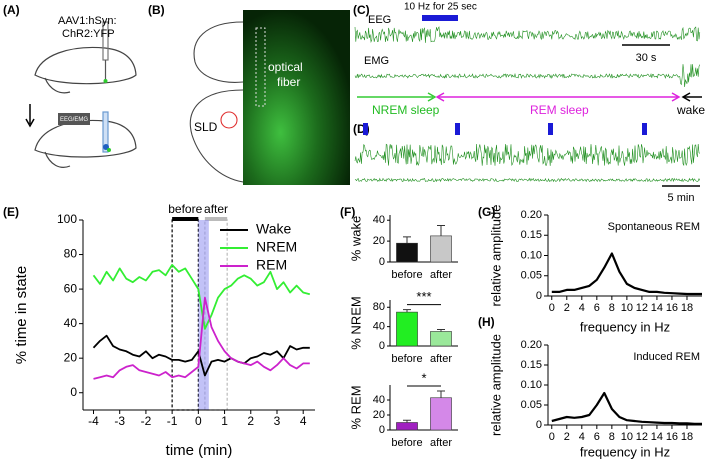 Image resolution: width=709 pixels, height=469 pixels. I want to click on y-tick-label: 80, so click(71, 254).